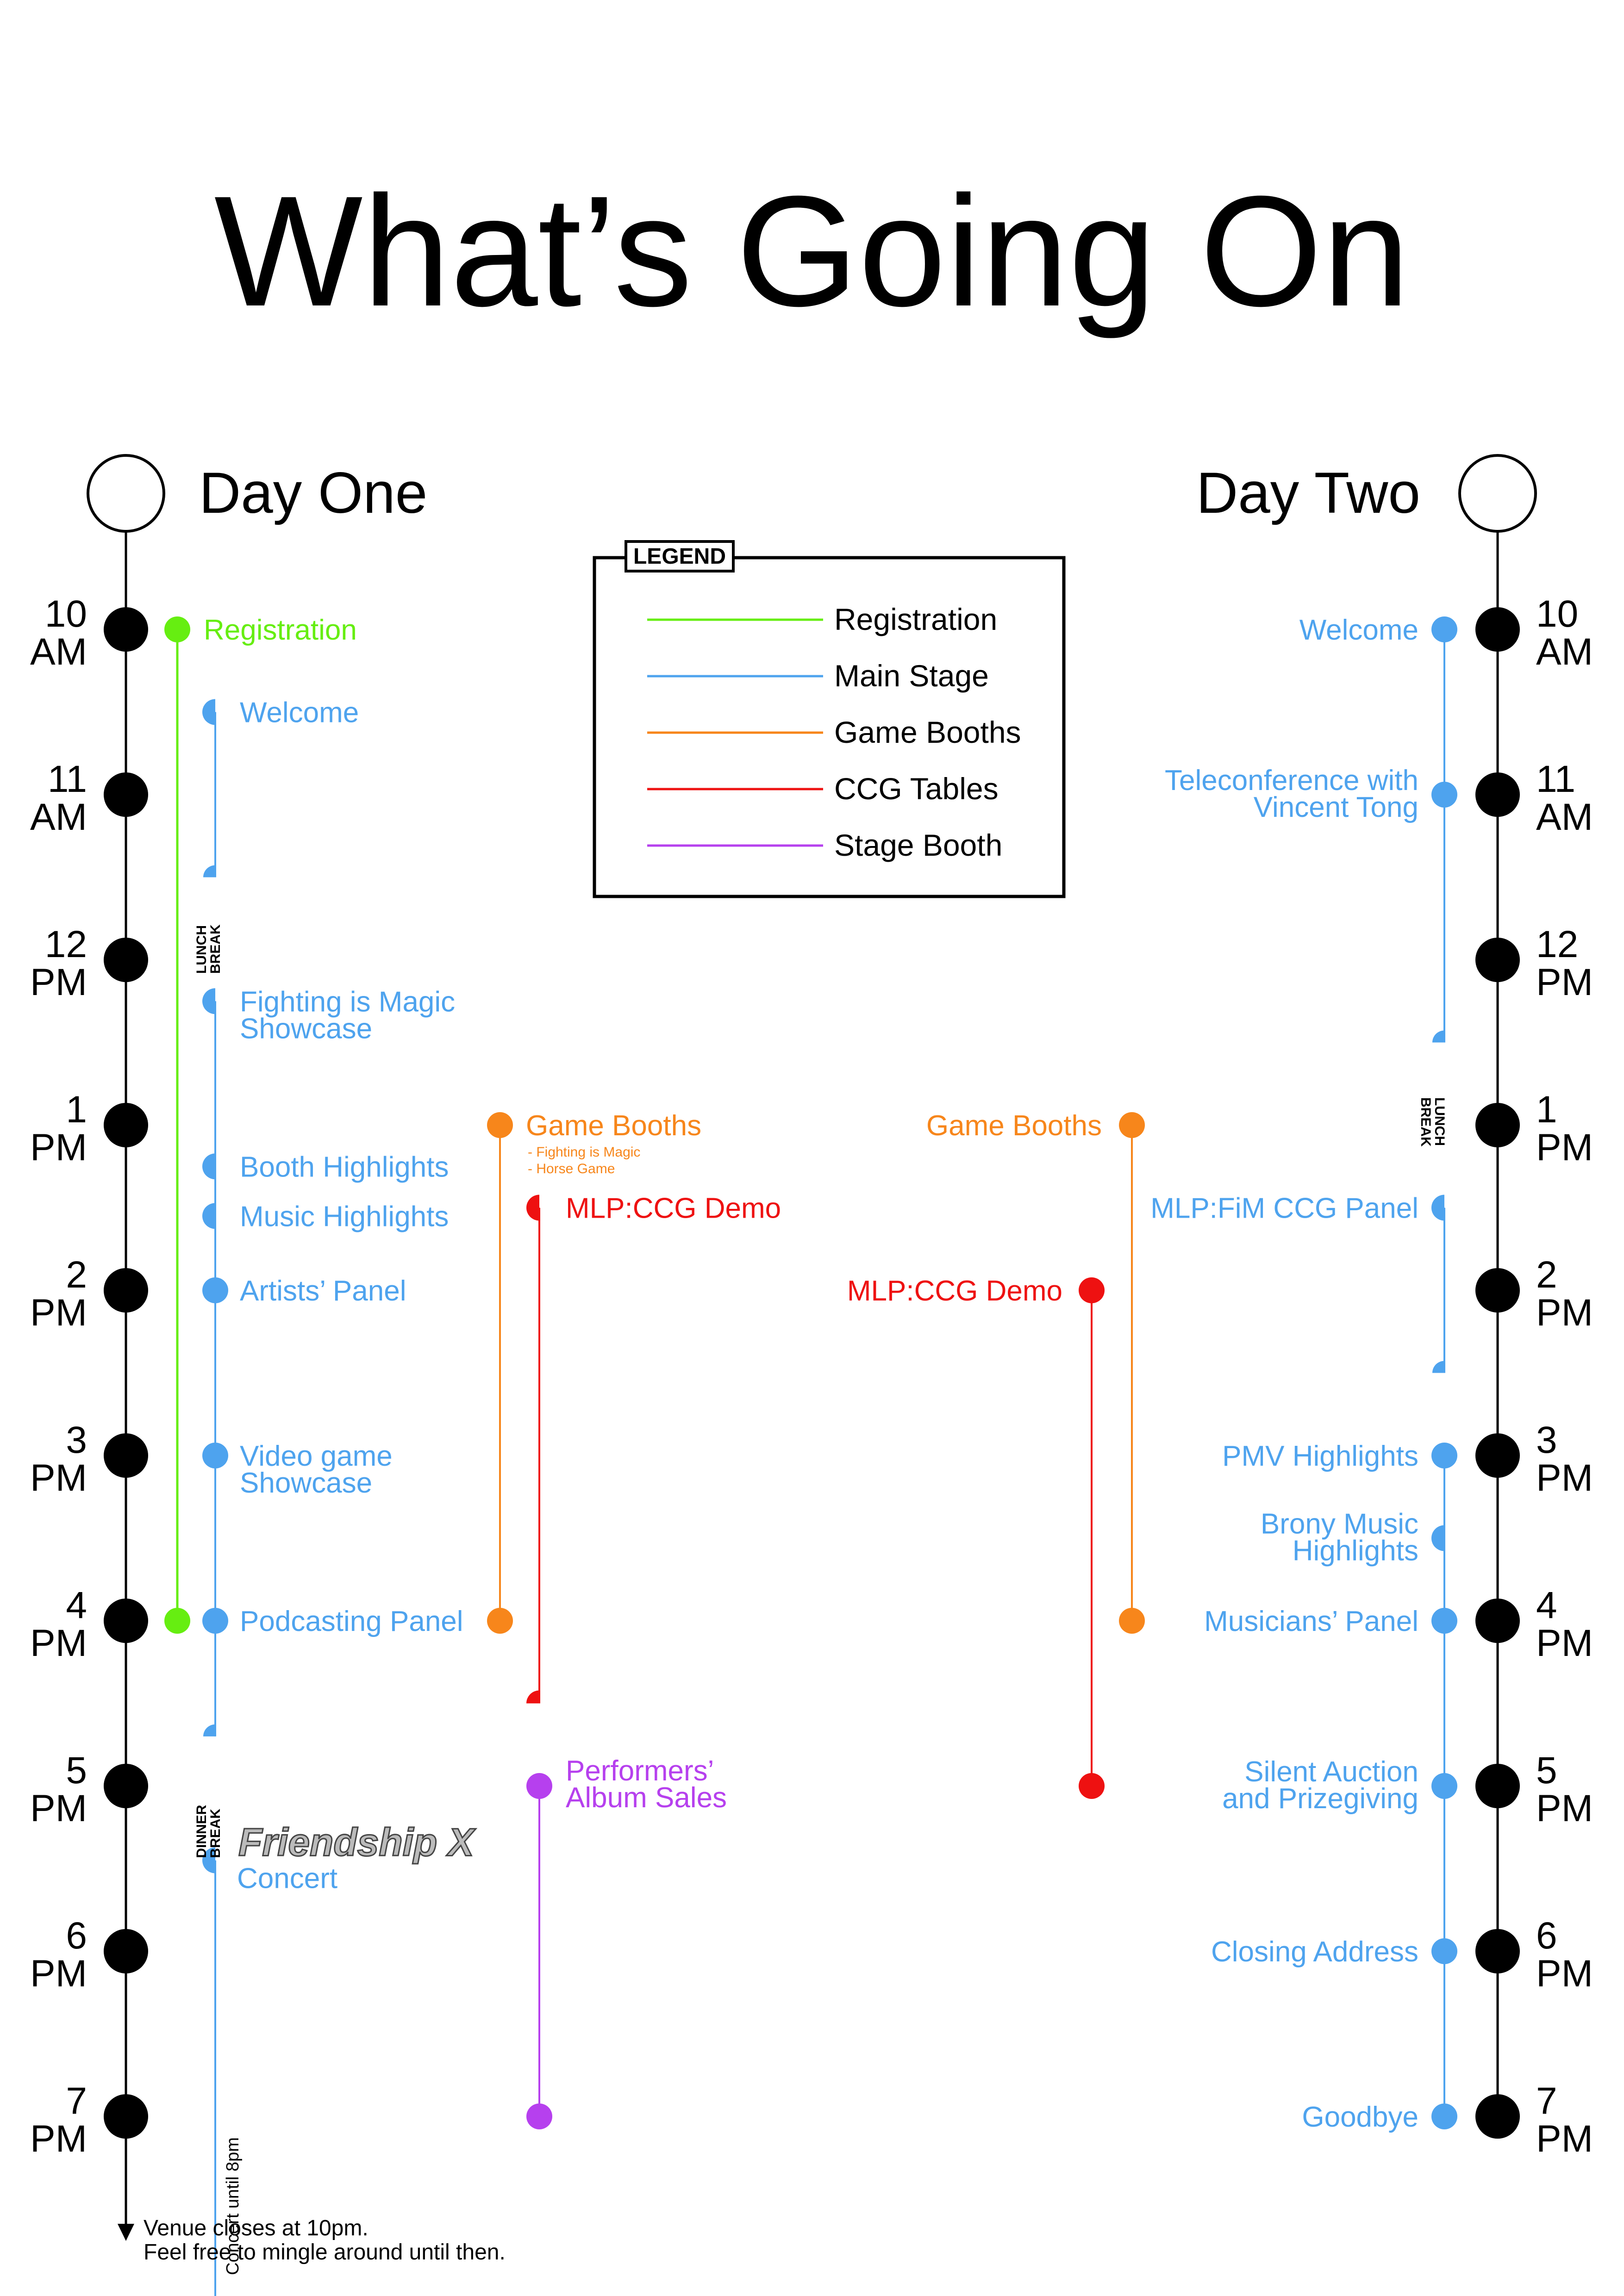 The height and width of the screenshot is (2296, 1624). Describe the element at coordinates (201, 1831) in the screenshot. I see `dinner-break-label-line: DINNER` at that location.